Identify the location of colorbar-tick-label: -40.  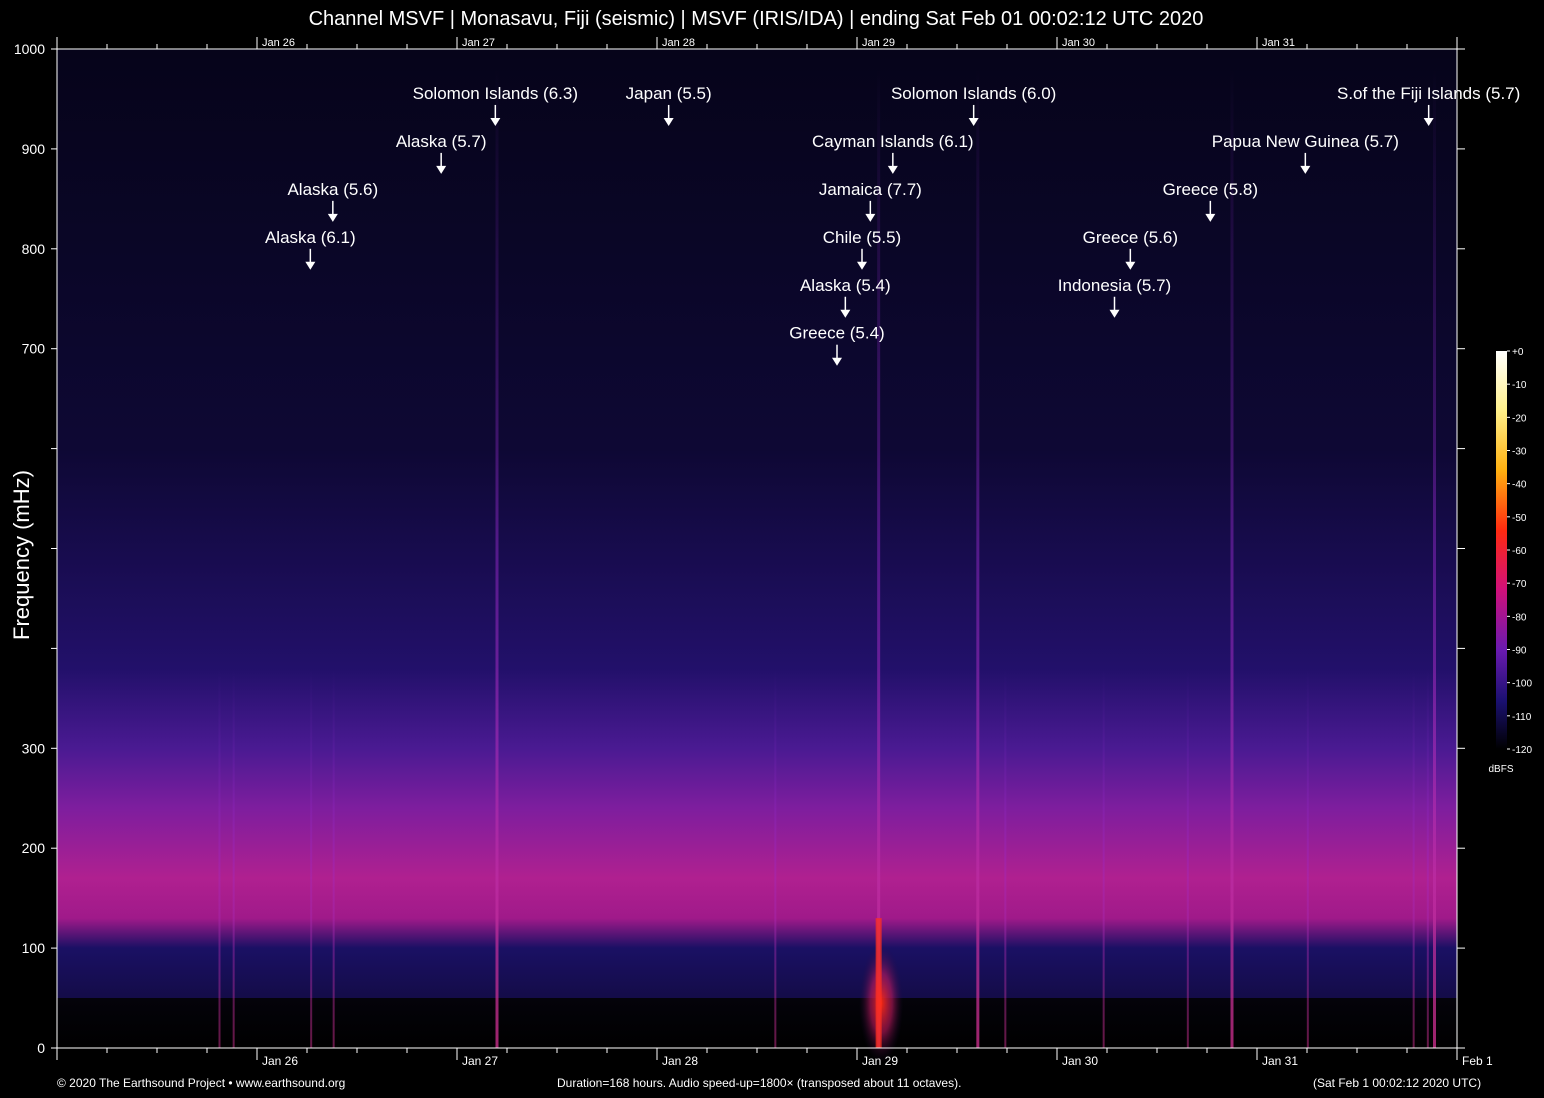
(1519, 485).